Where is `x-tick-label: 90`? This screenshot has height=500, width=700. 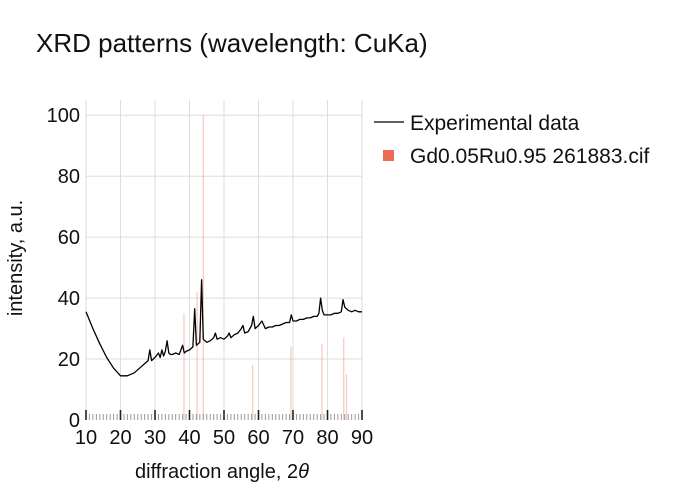
x-tick-label: 90 is located at coordinates (362, 438).